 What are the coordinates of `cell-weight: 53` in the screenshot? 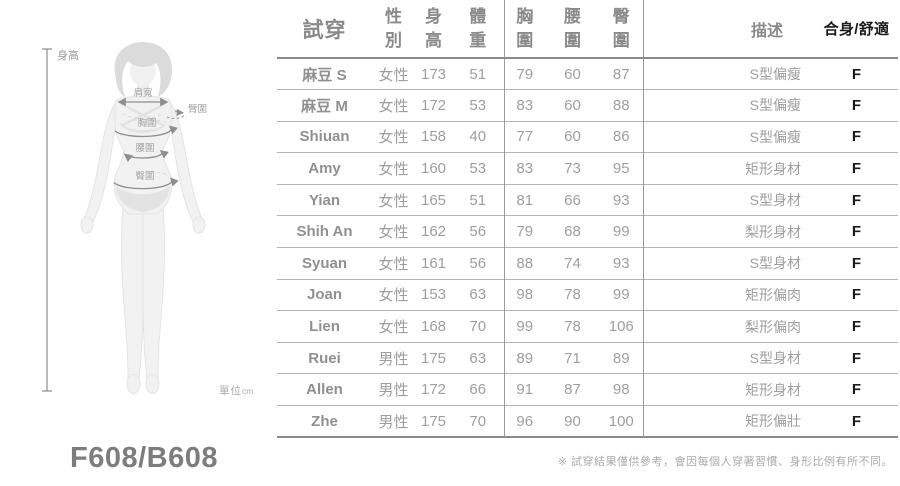 It's located at (478, 105).